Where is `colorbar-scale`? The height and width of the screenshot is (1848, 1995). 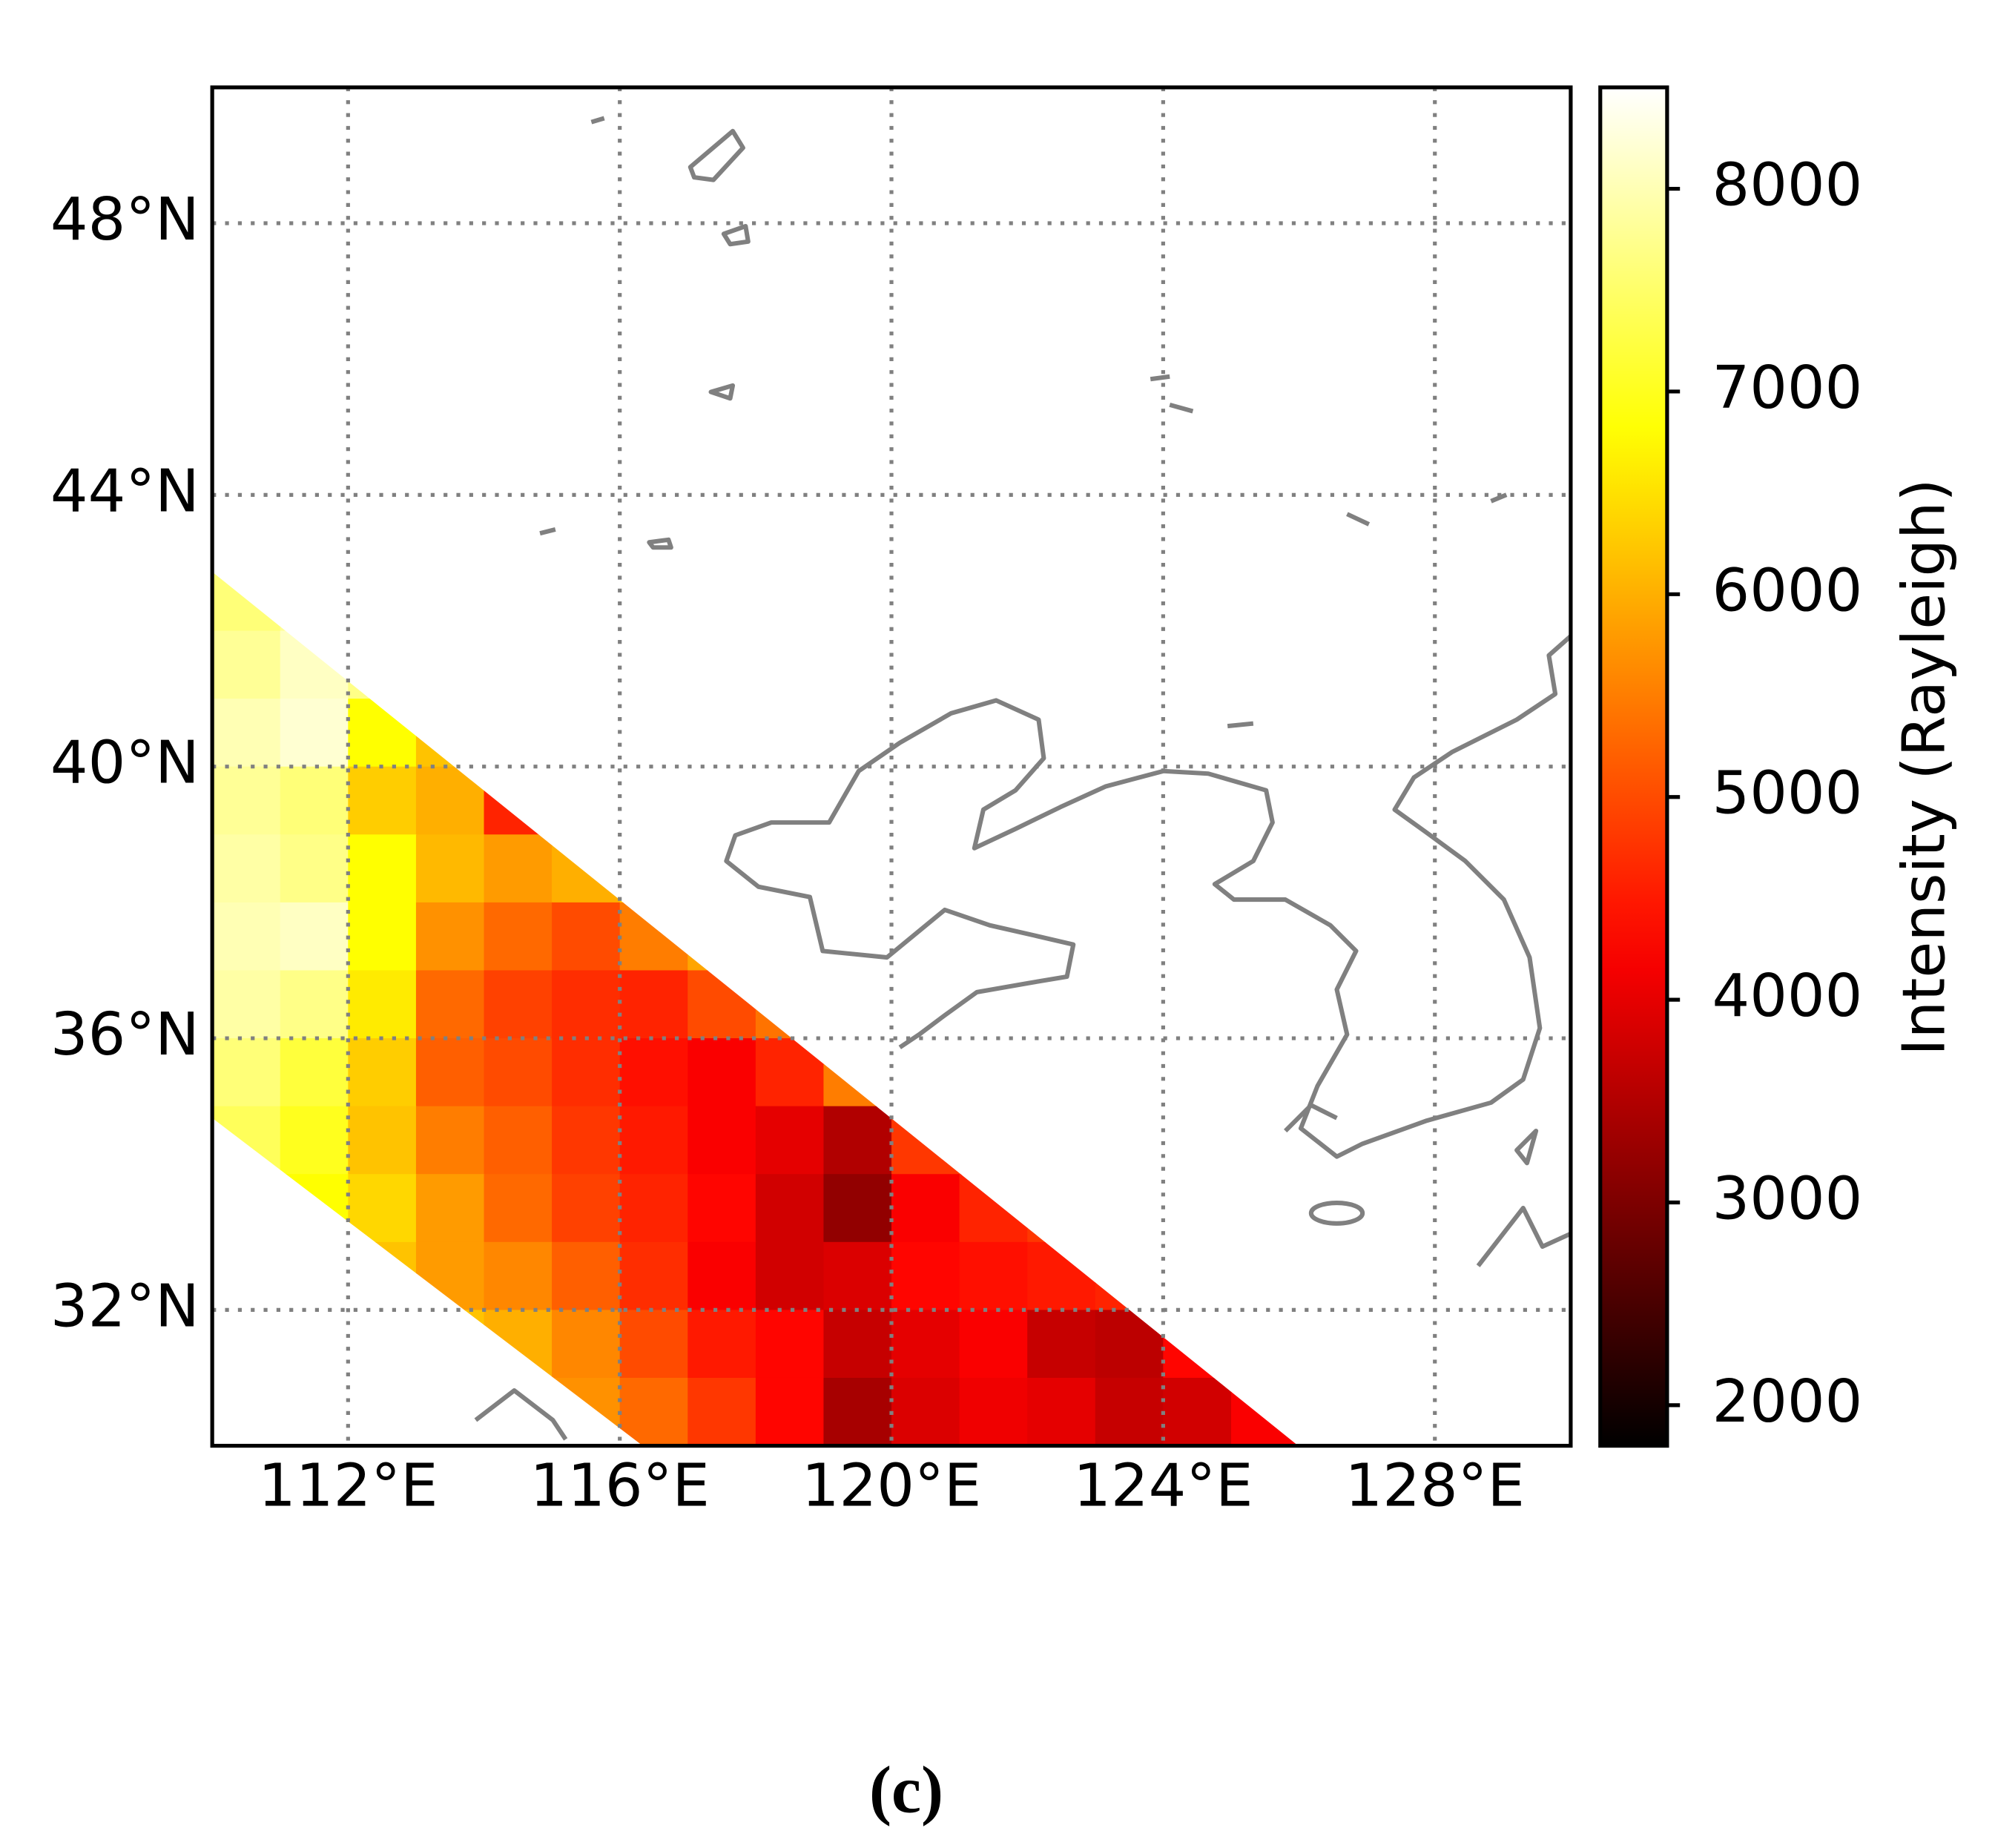
colorbar-scale is located at coordinates (1633, 766).